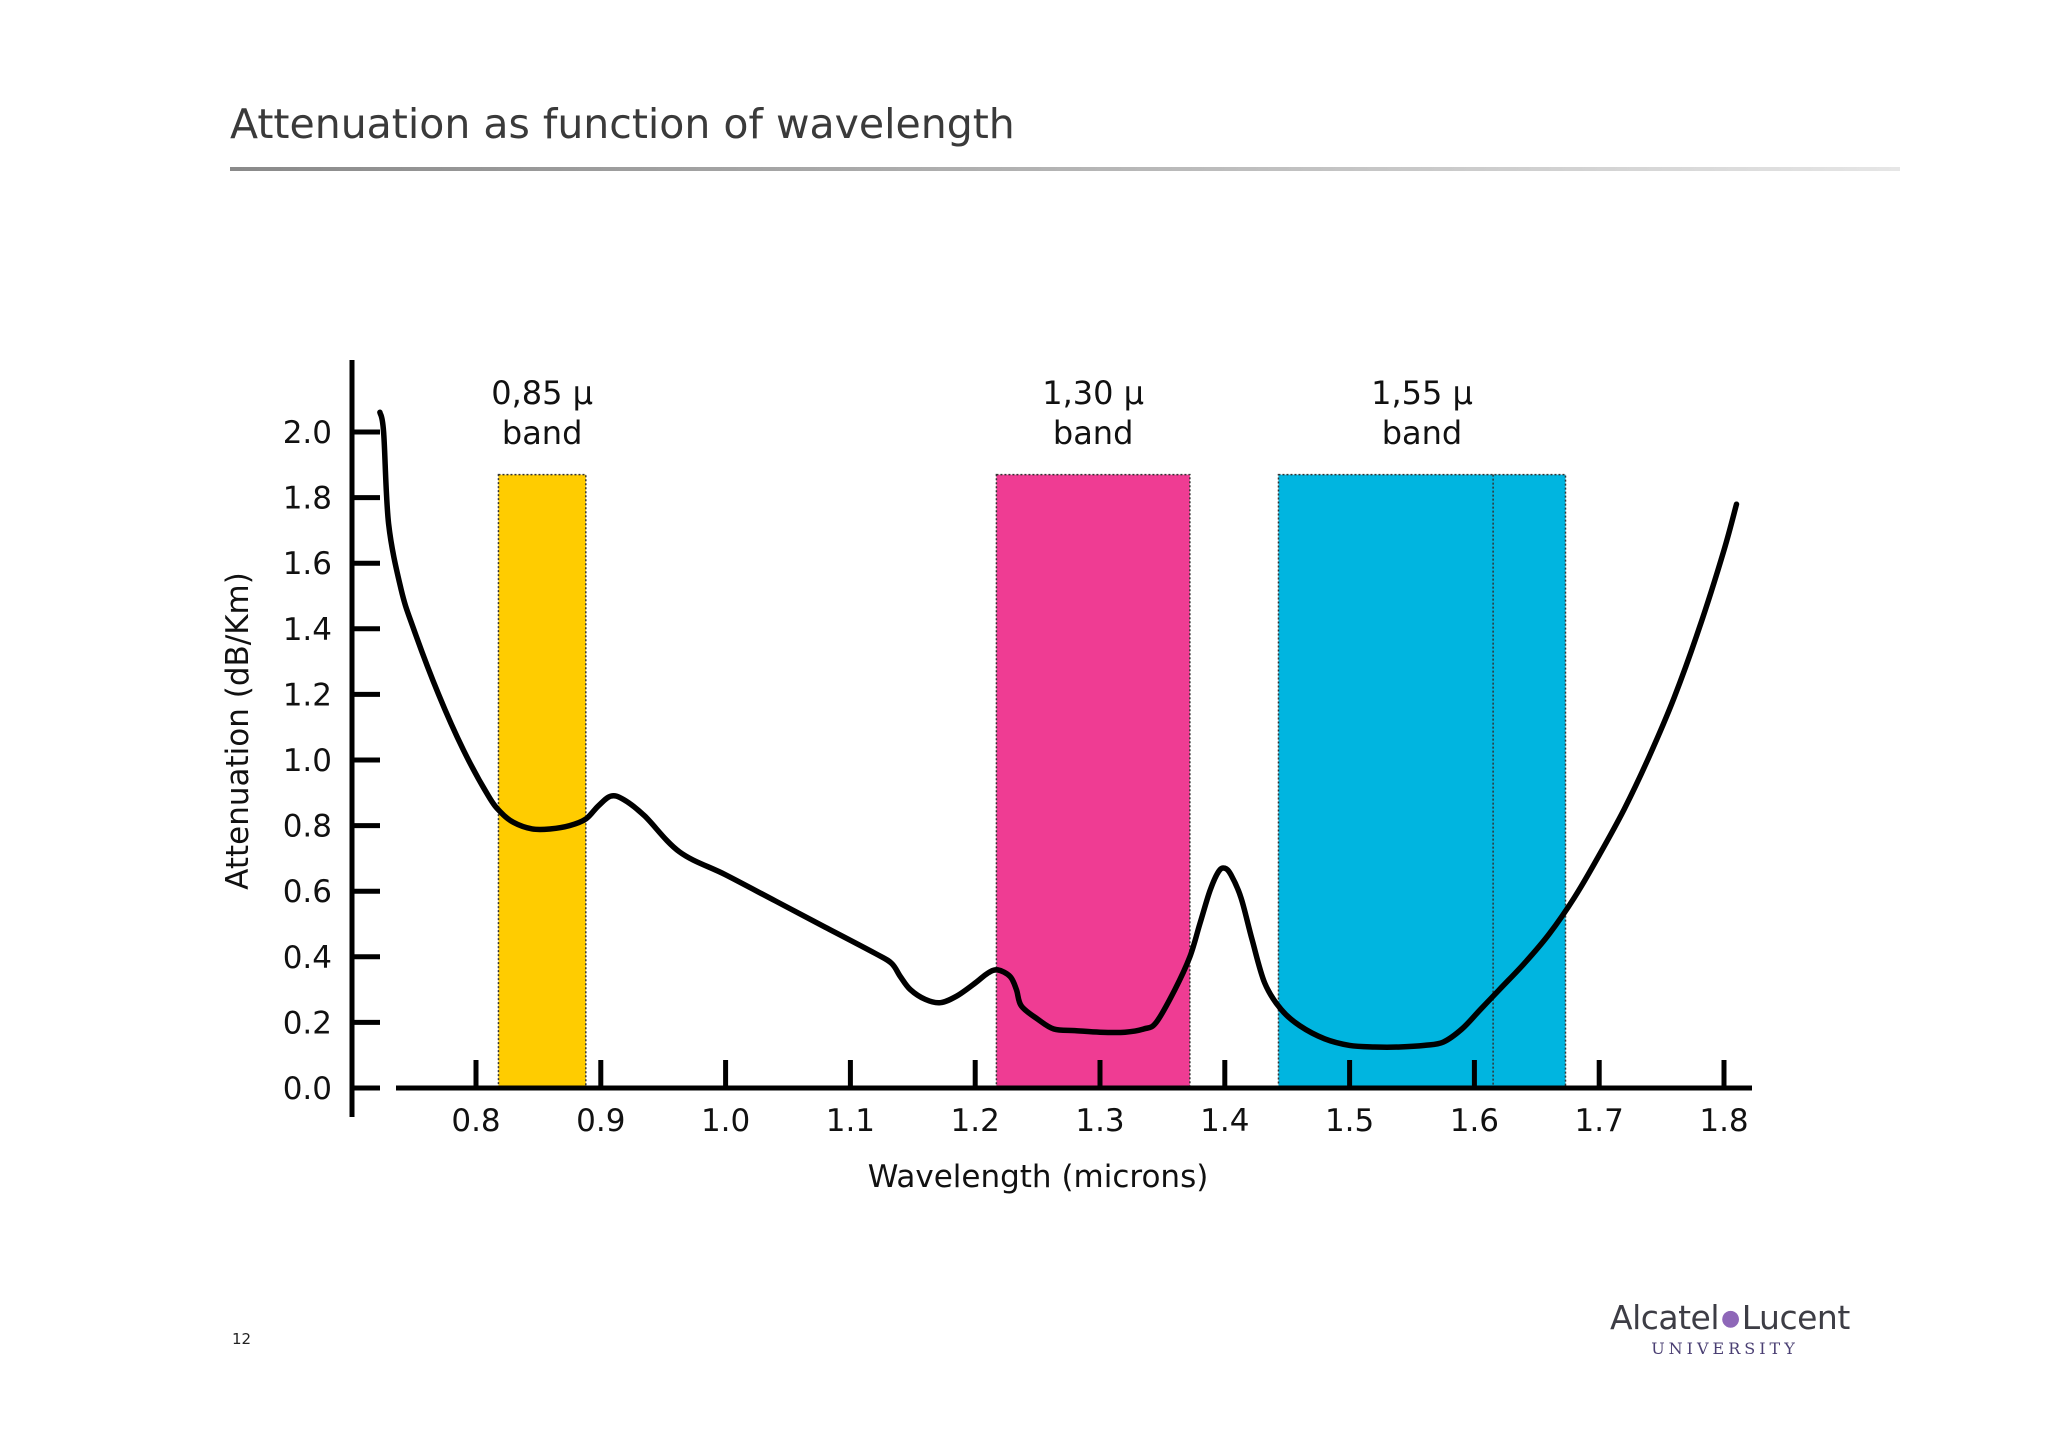  What do you see at coordinates (307, 499) in the screenshot?
I see `y-tick-label-9: 1.8` at bounding box center [307, 499].